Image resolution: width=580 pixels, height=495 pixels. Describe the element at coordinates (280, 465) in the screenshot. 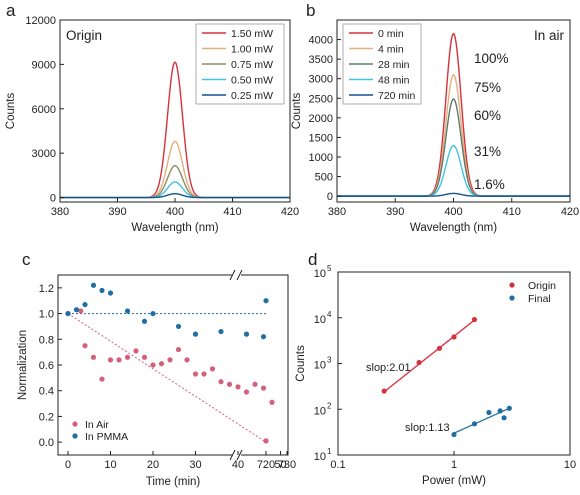

I see `x-tick-label: 50` at that location.